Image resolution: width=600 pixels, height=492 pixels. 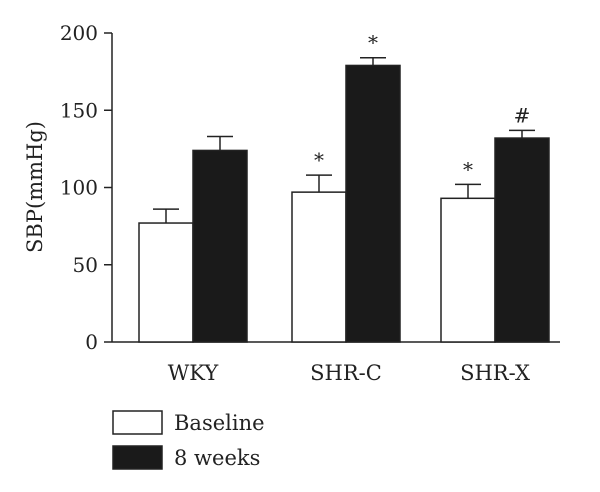 I want to click on bar-baseline-wky, so click(x=166, y=282).